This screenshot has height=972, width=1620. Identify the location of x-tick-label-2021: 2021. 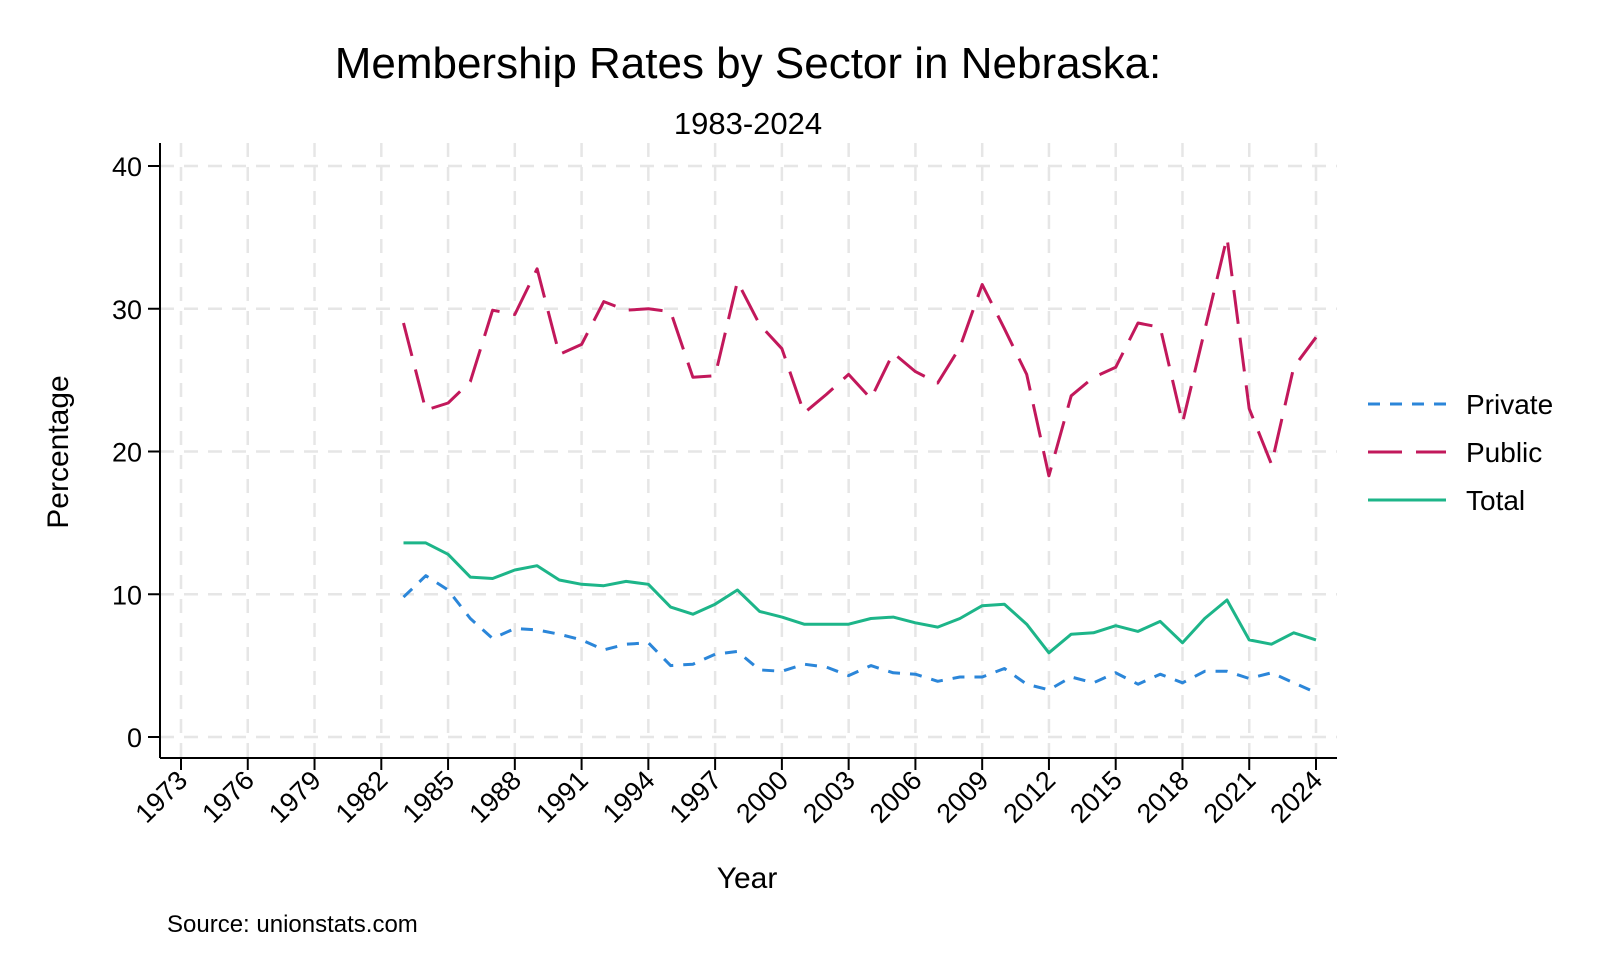
(1230, 797).